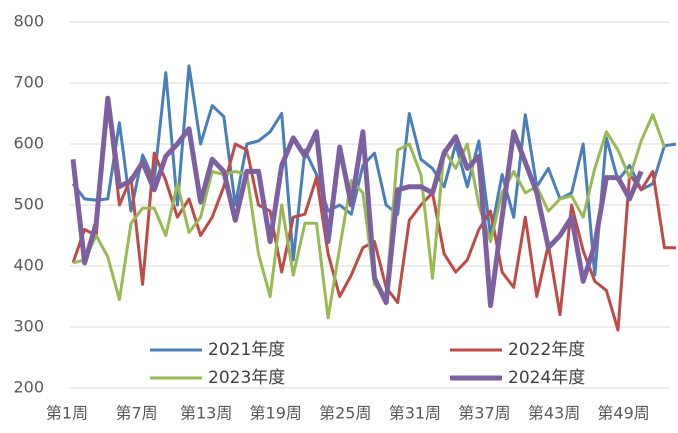 This screenshot has width=678, height=433. What do you see at coordinates (623, 413) in the screenshot?
I see `x-tick-label: 第49周` at bounding box center [623, 413].